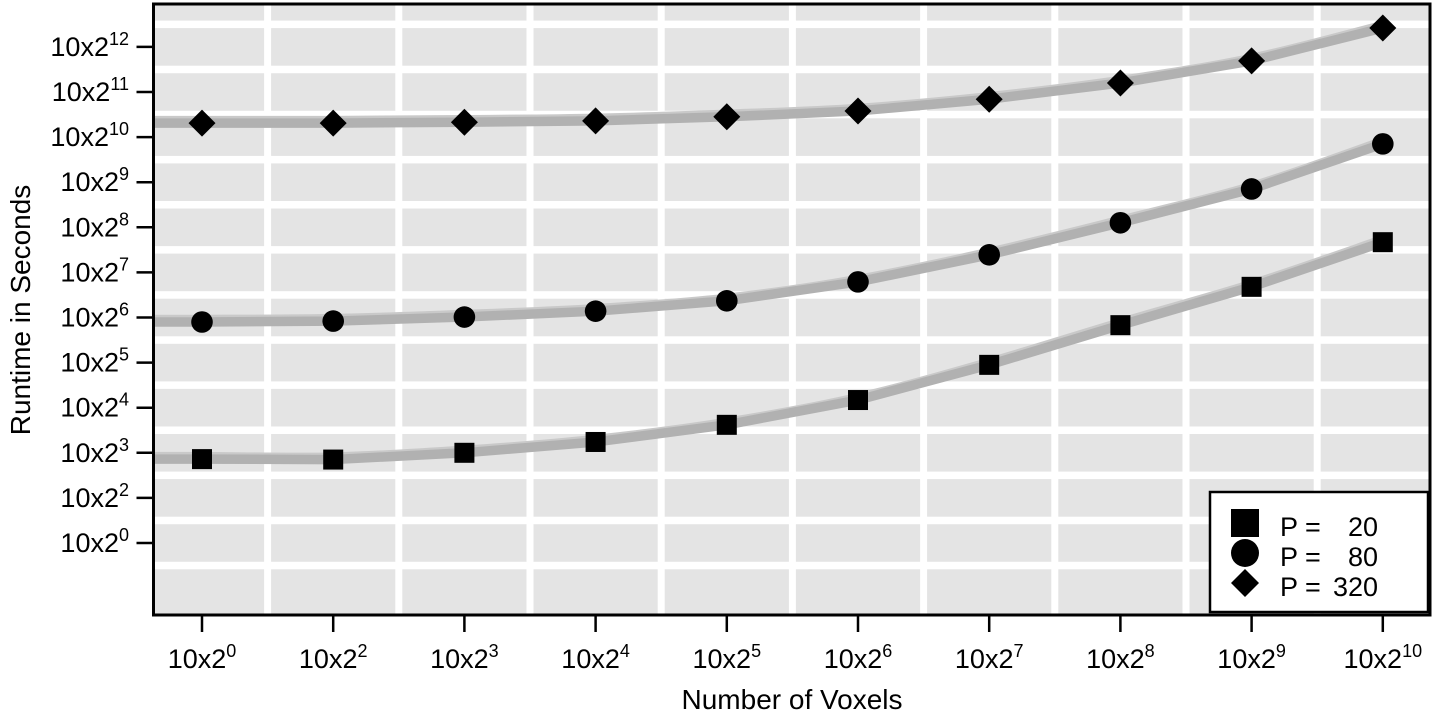 The height and width of the screenshot is (718, 1435). What do you see at coordinates (333, 657) in the screenshot?
I see `x-tick-label: 10x22` at bounding box center [333, 657].